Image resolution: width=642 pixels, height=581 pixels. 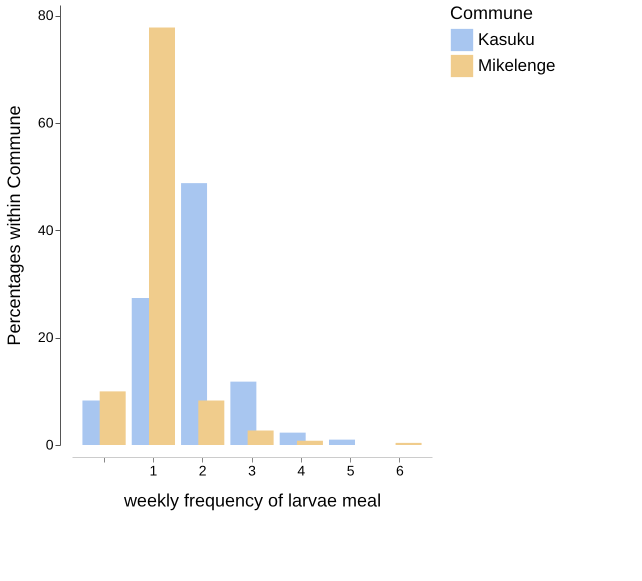 I want to click on x-tick-label: 5, so click(x=350, y=470).